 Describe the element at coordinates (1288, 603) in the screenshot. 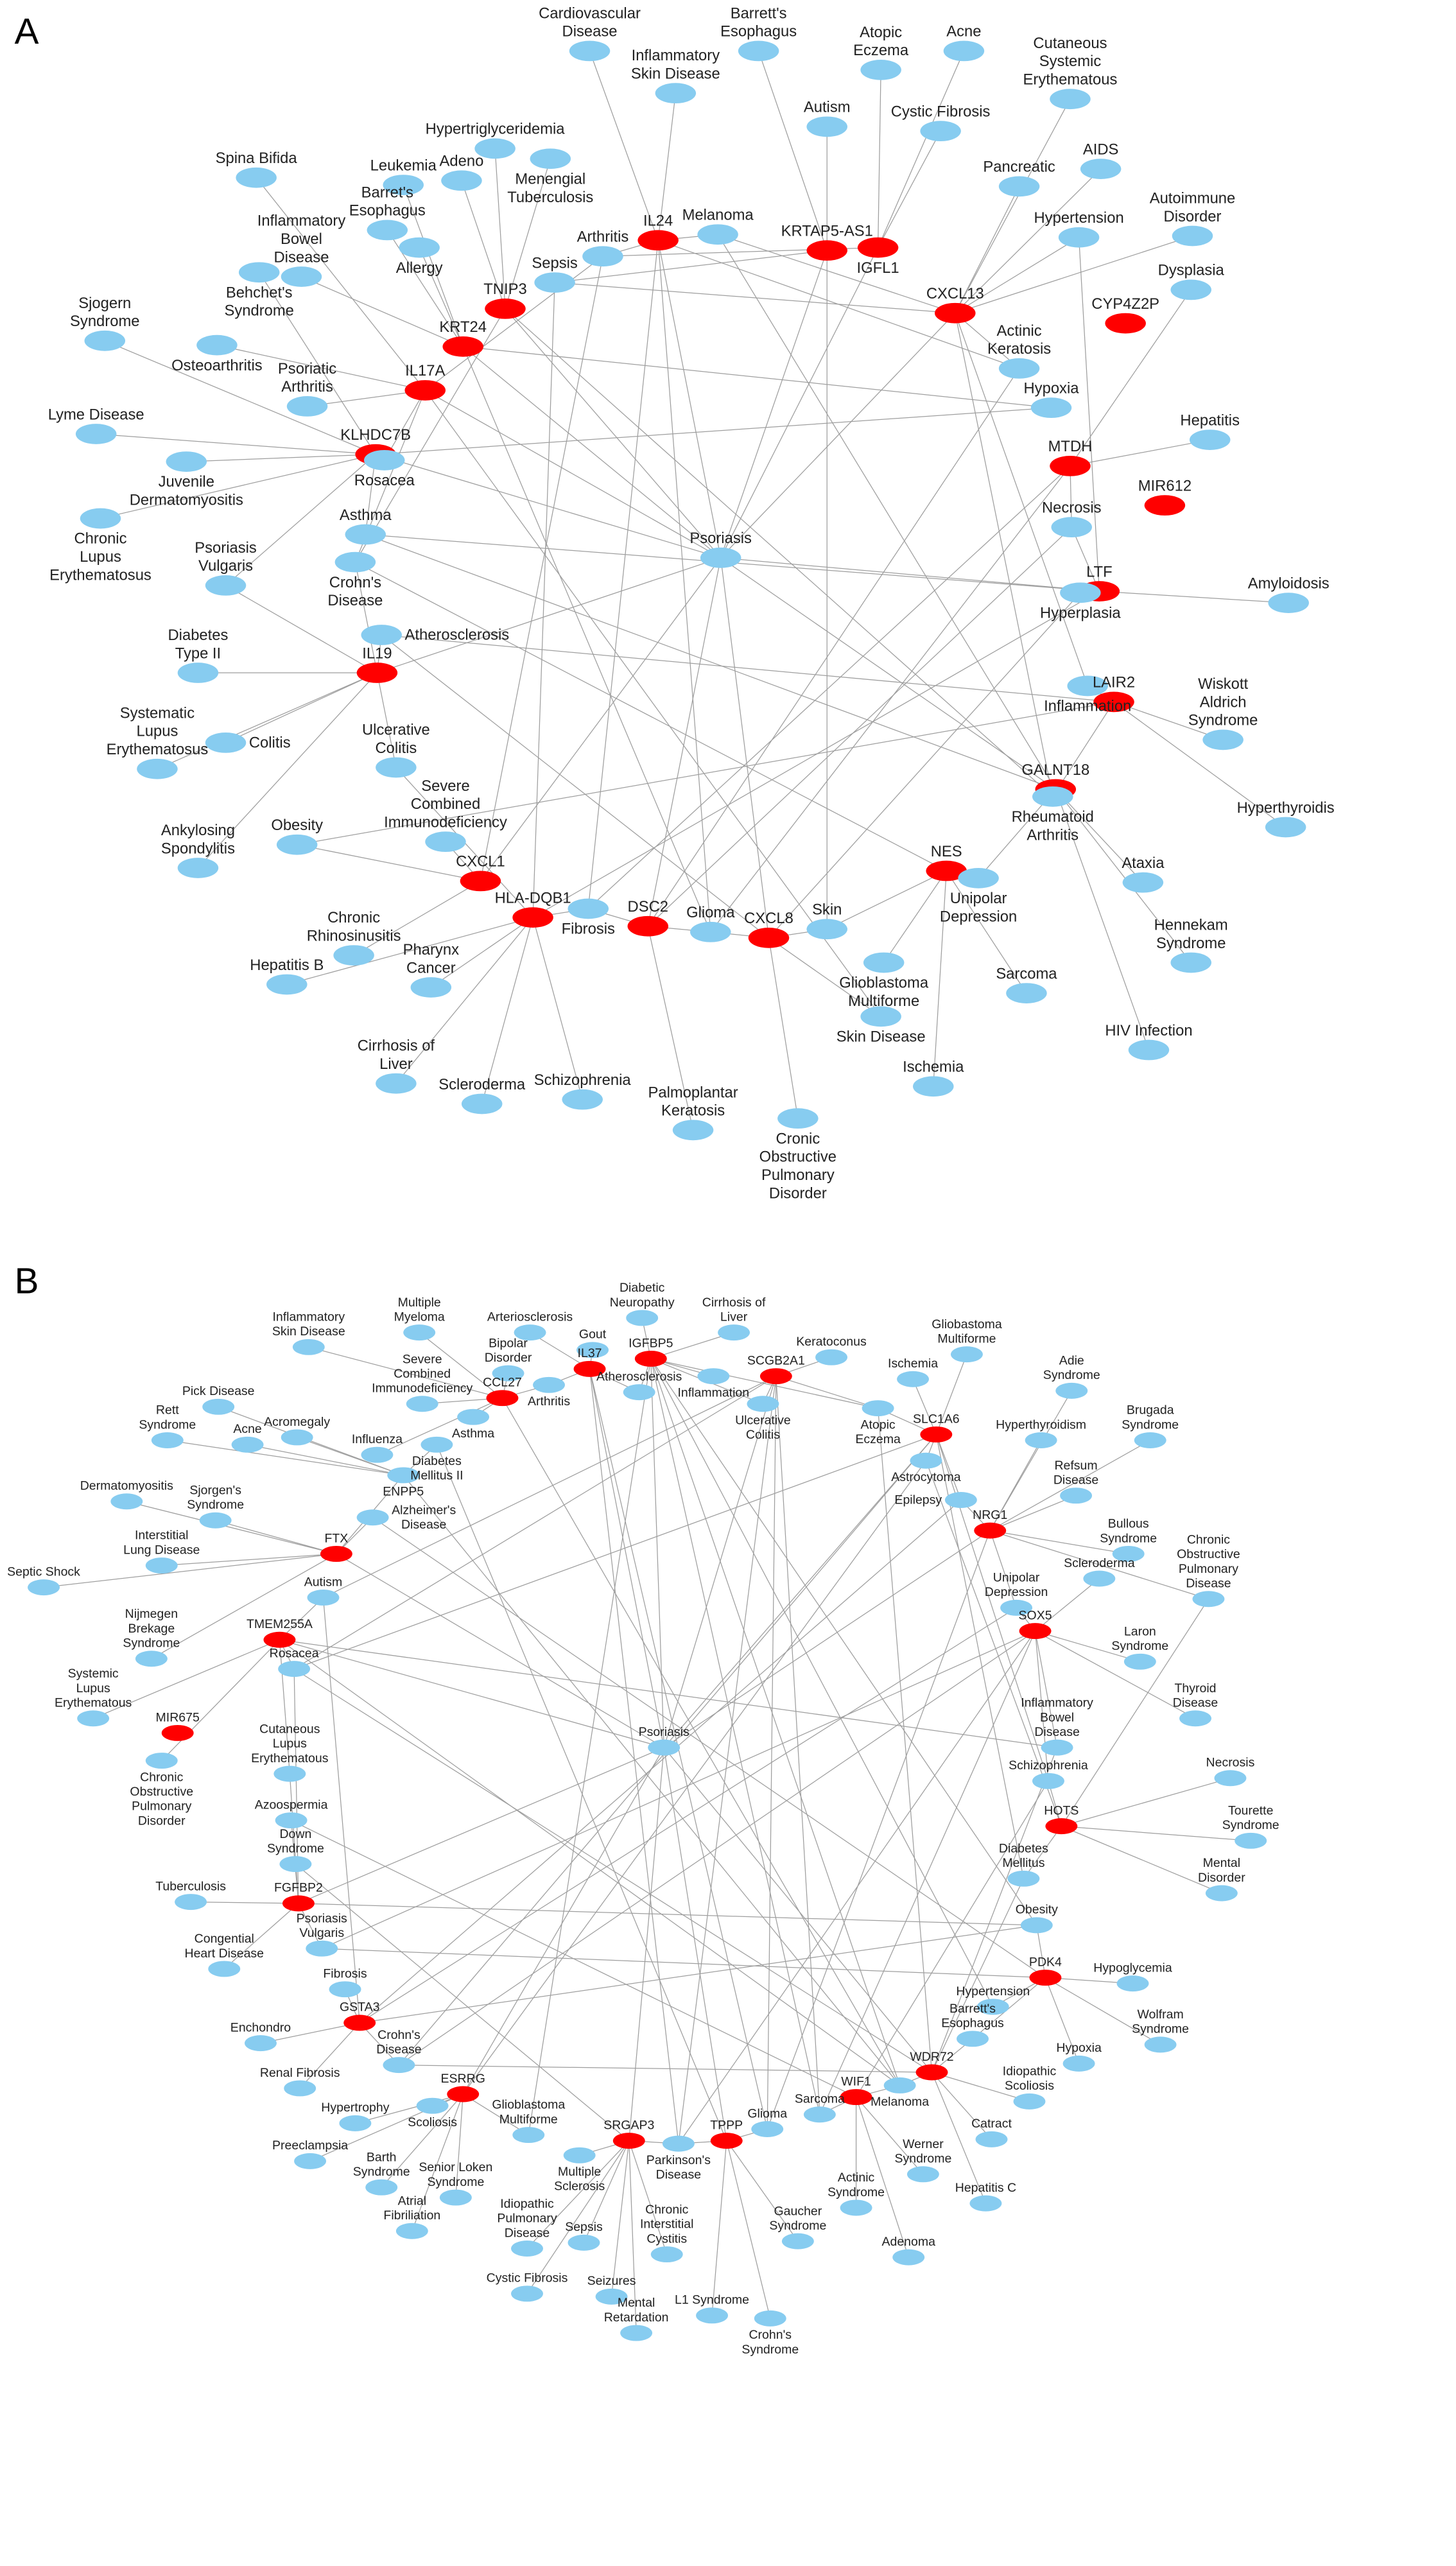

I see `panel-a-disease-node-amyloidosis` at that location.